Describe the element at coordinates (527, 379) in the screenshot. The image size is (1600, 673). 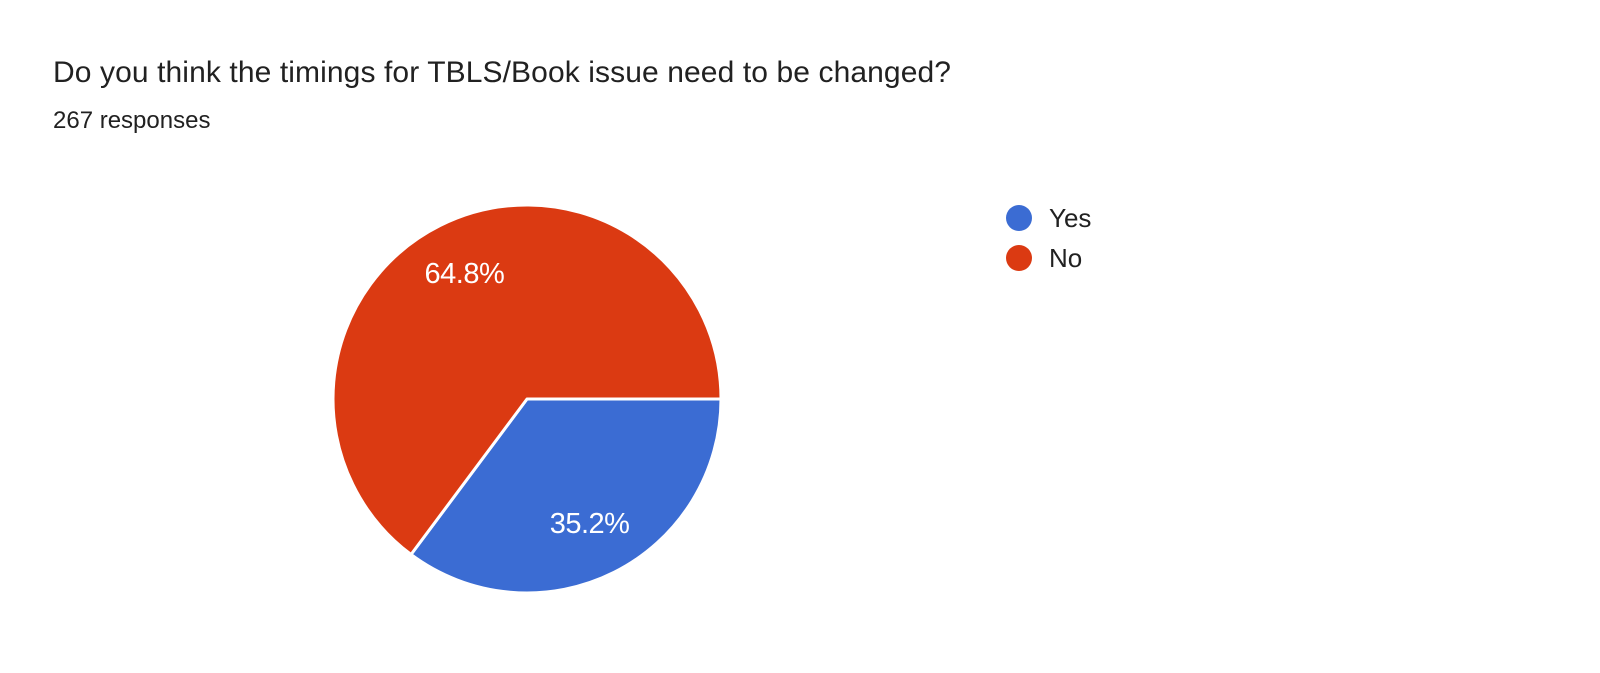
I see `pie-slice-no` at that location.